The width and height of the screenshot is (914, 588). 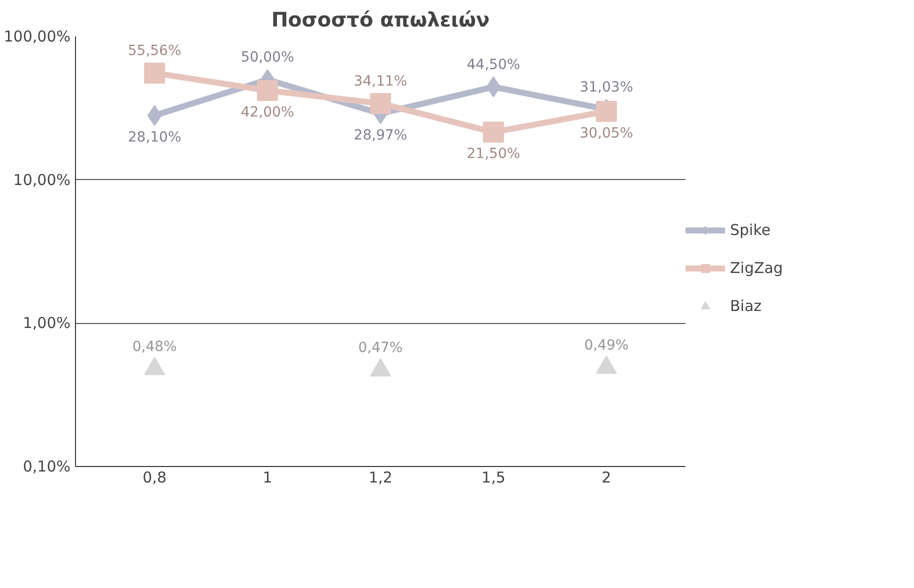 I want to click on data-label: 55,56%, so click(x=155, y=51).